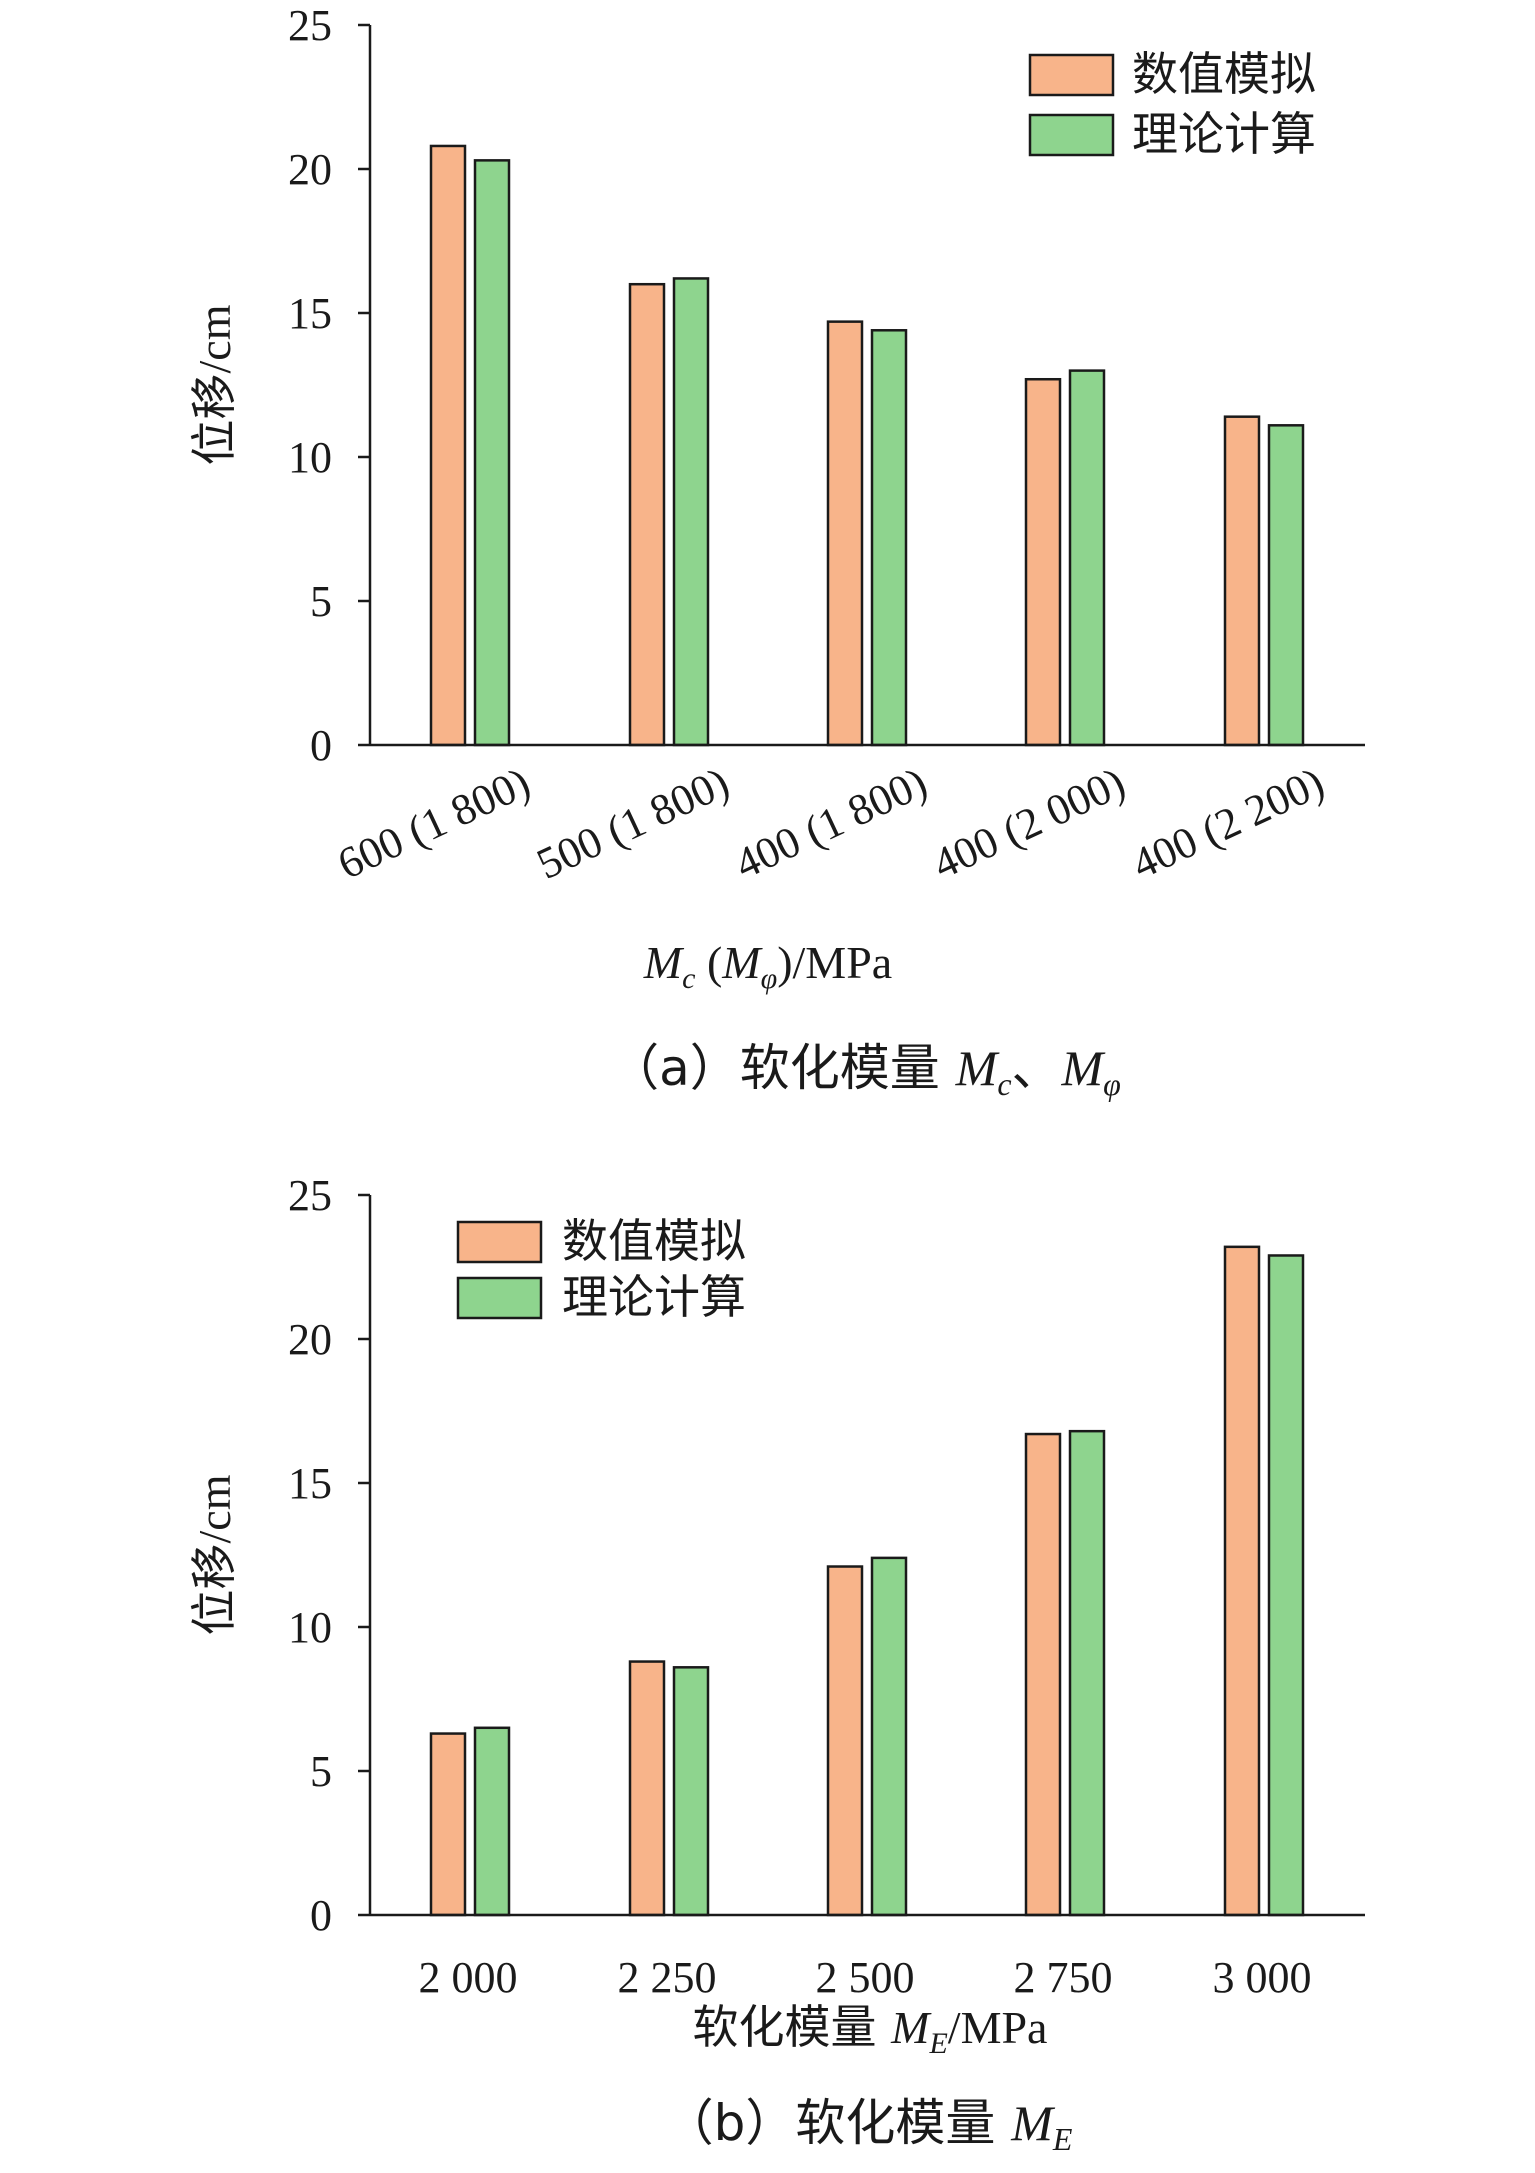  What do you see at coordinates (1083, 1068) in the screenshot?
I see `caption-a-m2: M` at bounding box center [1083, 1068].